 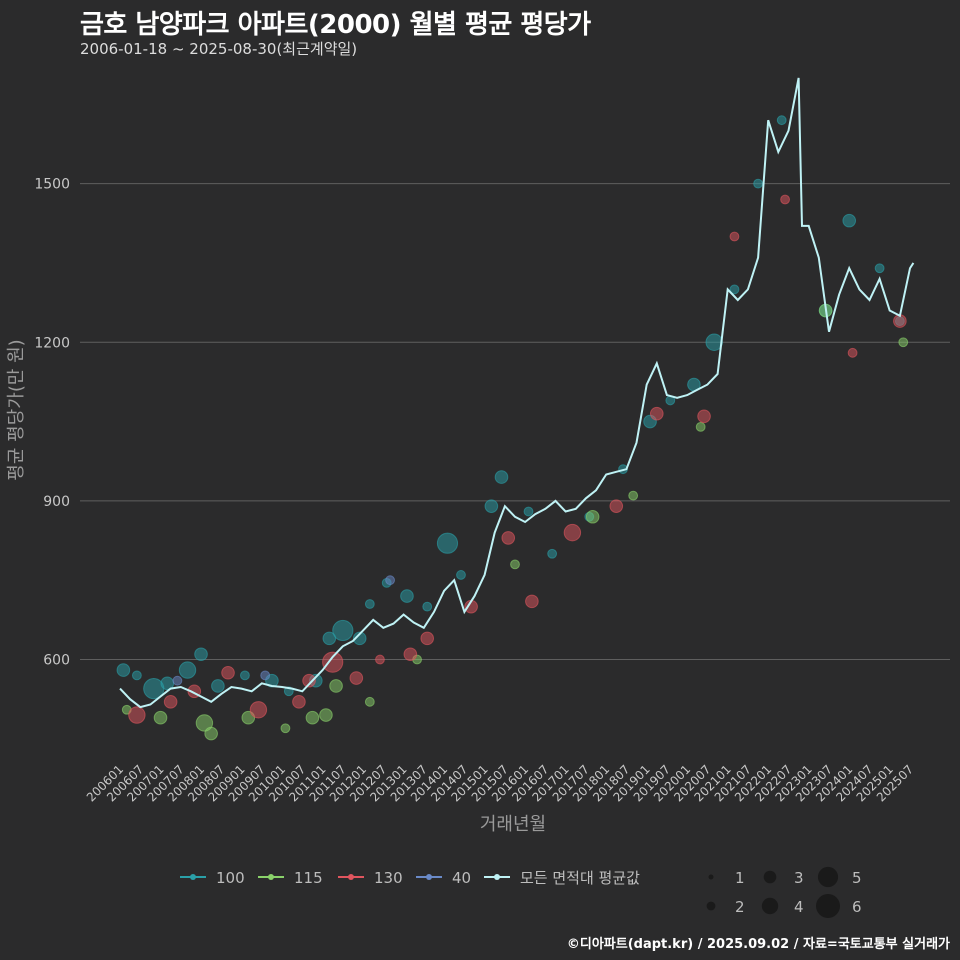 I want to click on y-tick-label: 900, so click(x=56, y=502).